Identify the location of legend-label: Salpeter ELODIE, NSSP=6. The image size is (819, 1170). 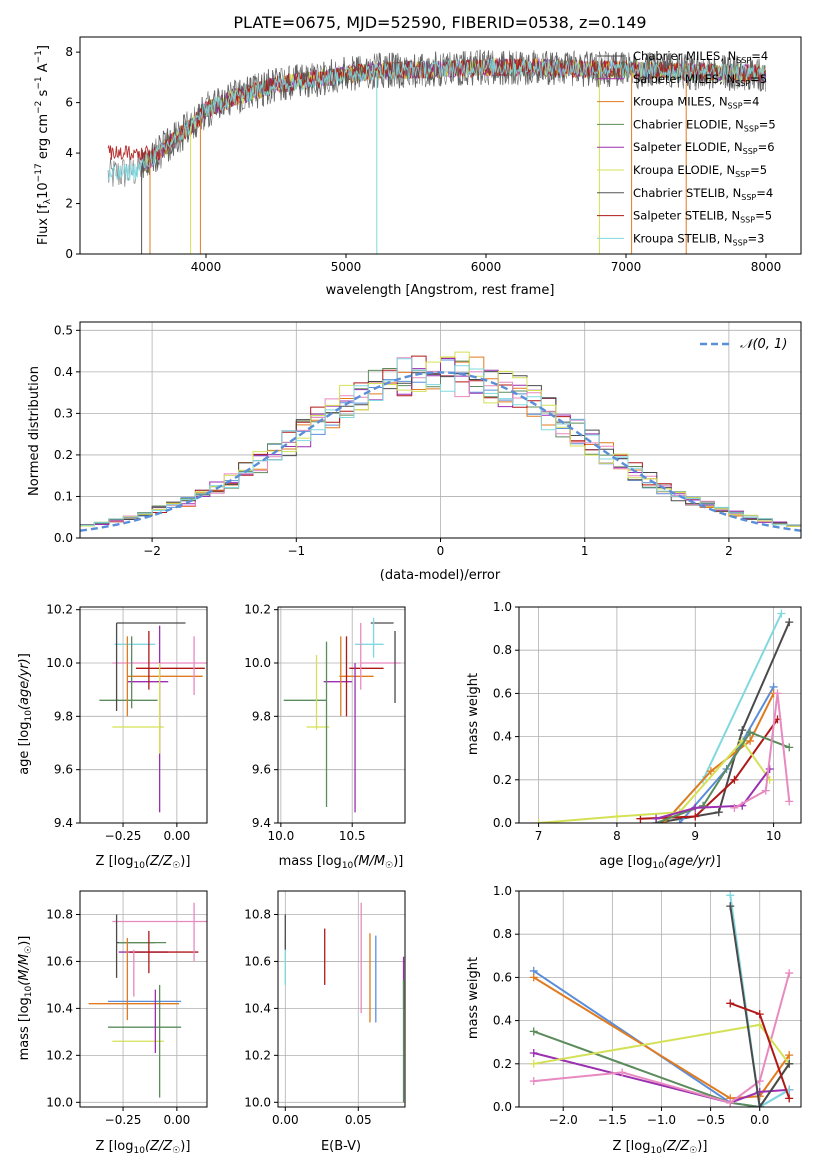
(704, 148).